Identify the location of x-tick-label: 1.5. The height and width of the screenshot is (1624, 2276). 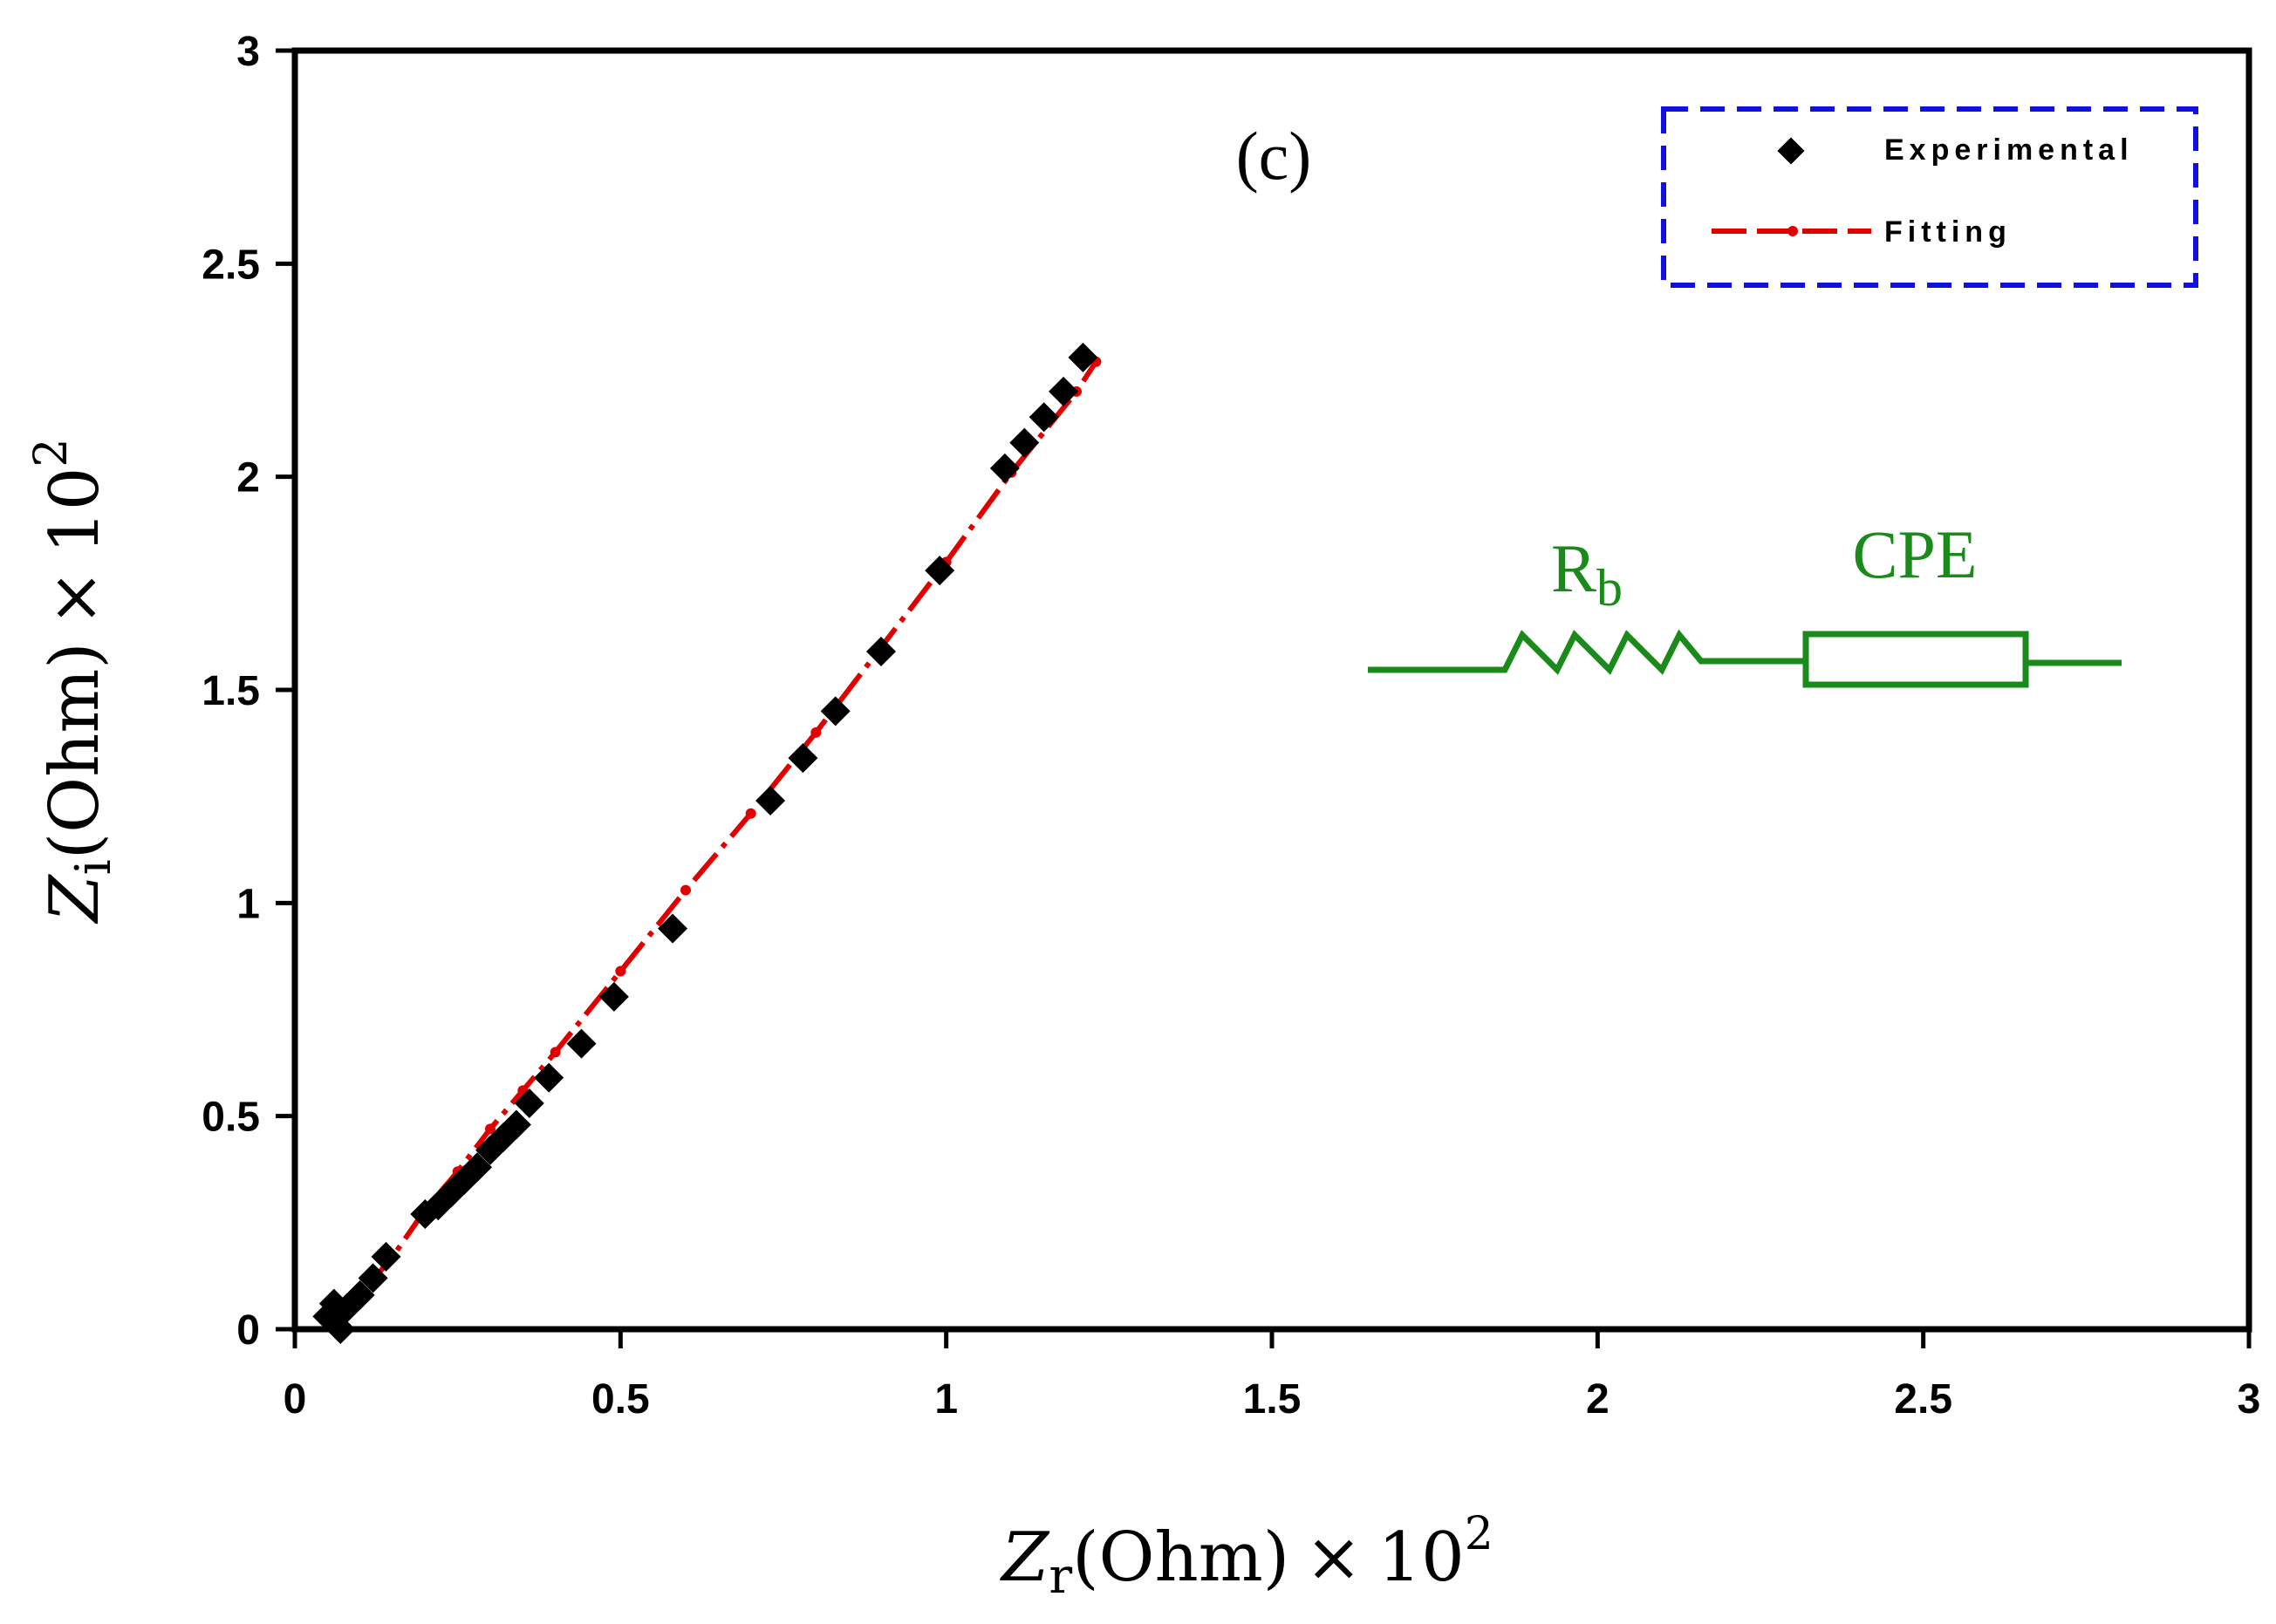
(1272, 1399).